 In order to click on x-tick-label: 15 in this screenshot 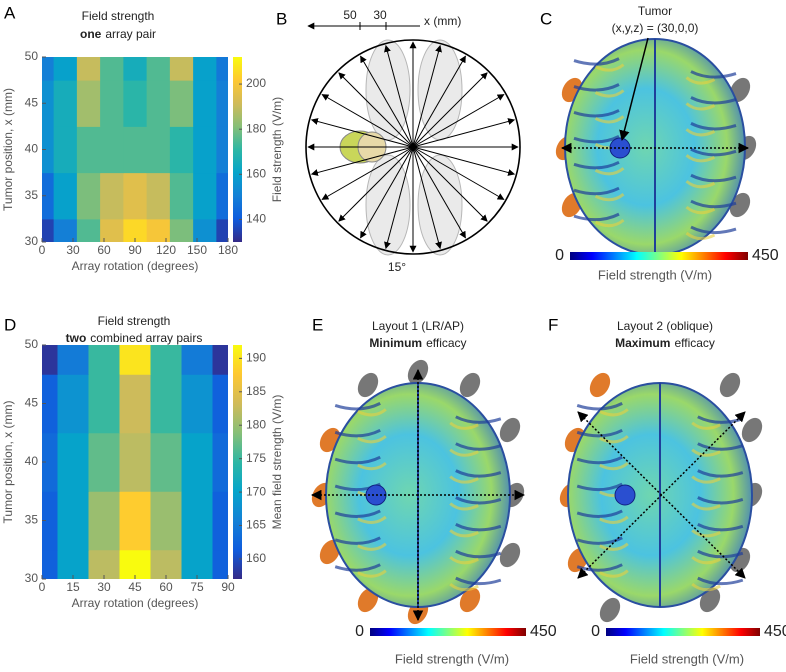, I will do `click(73, 587)`.